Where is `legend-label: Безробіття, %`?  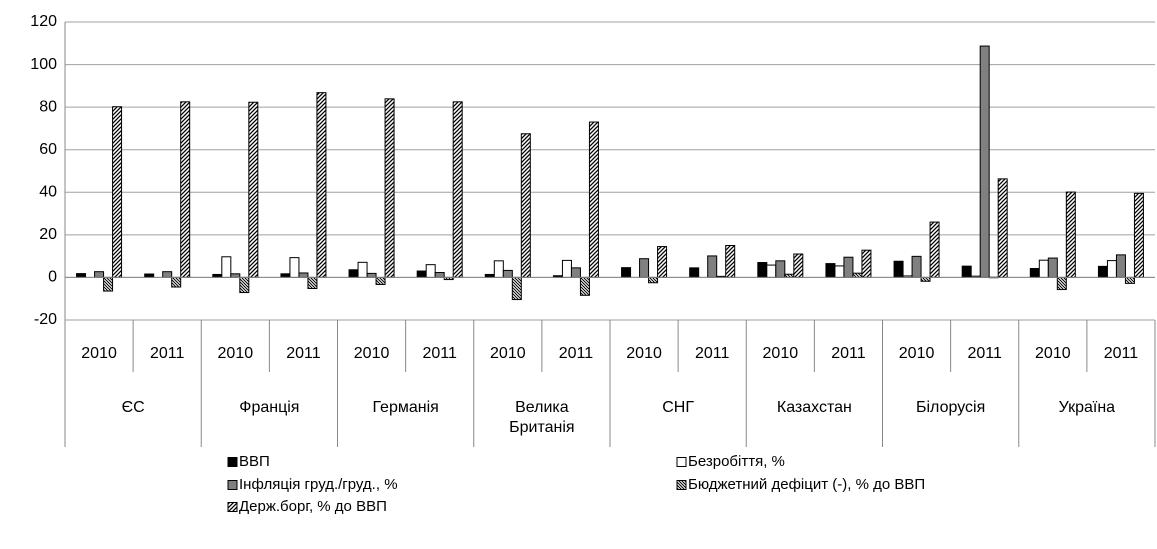 legend-label: Безробіття, % is located at coordinates (736, 461).